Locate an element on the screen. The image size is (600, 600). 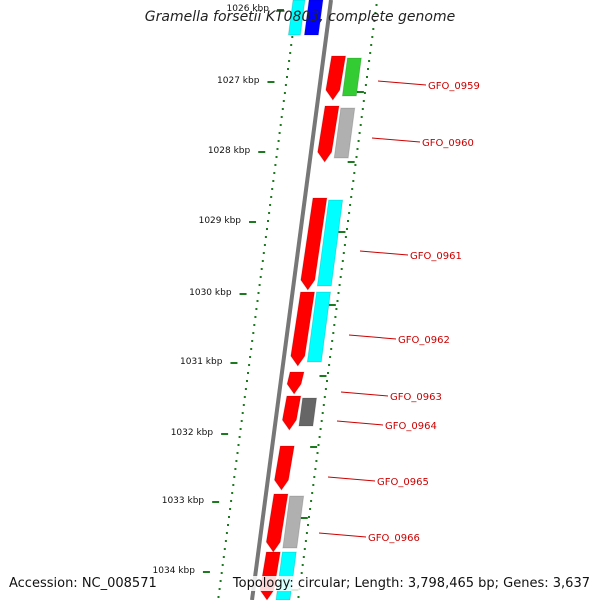
kbp-label: 1031 kbp is located at coordinates (201, 362).